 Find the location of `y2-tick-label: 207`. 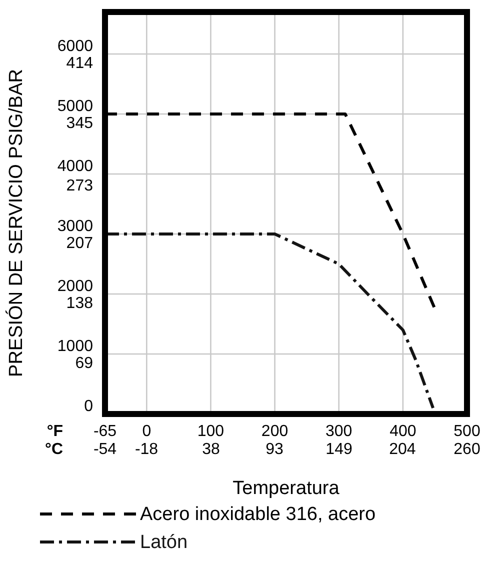

y2-tick-label: 207 is located at coordinates (80, 243).